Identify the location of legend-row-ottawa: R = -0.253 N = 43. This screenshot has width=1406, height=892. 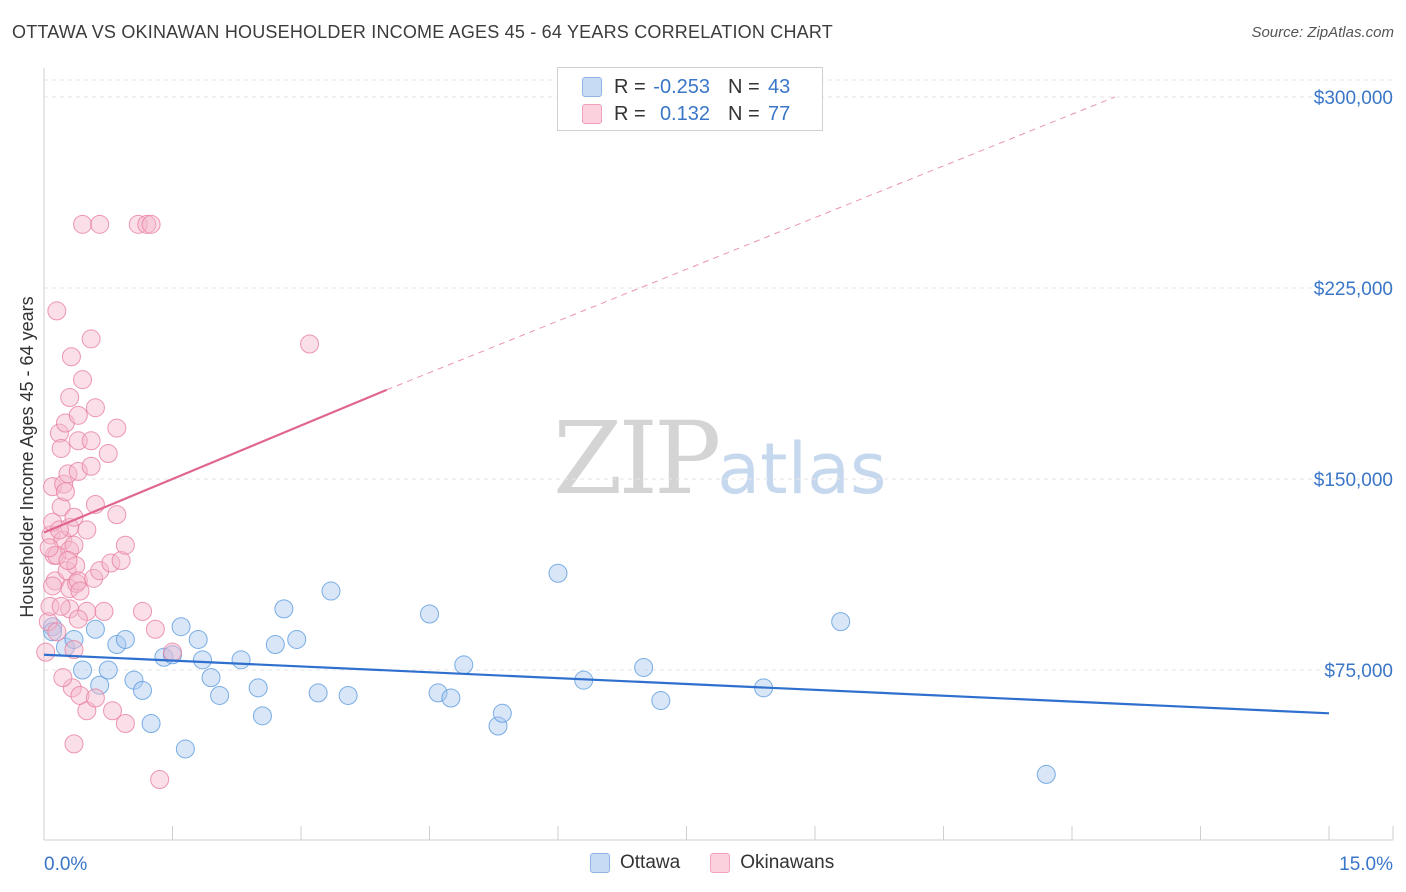
(686, 87).